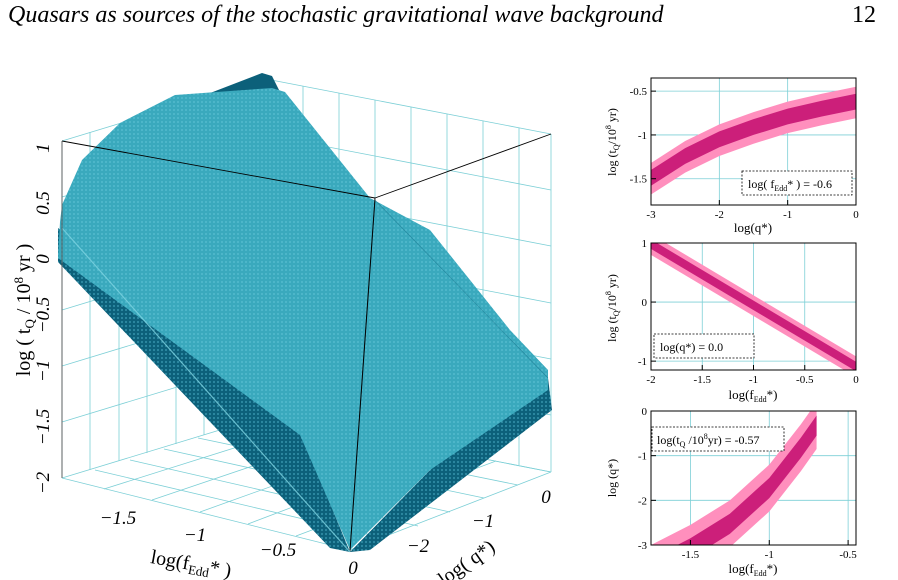 The width and height of the screenshot is (898, 580). I want to click on y-axis-label: log (q*), so click(612, 478).